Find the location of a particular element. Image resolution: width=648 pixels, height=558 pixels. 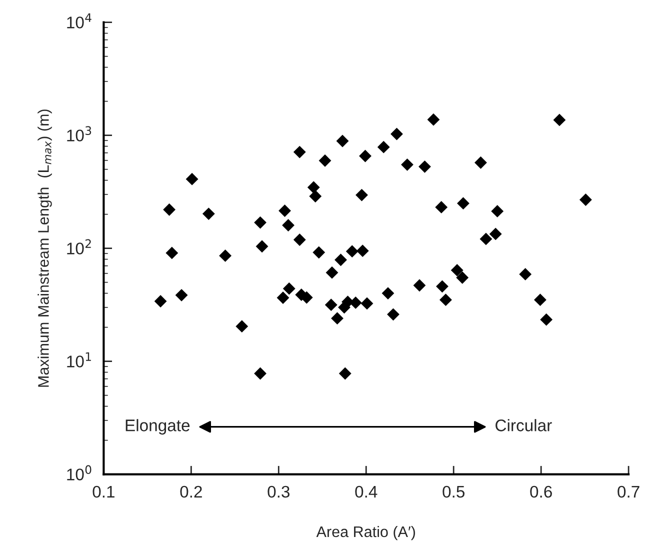

y-tick-label: 10$^{3}$ is located at coordinates (79, 134).